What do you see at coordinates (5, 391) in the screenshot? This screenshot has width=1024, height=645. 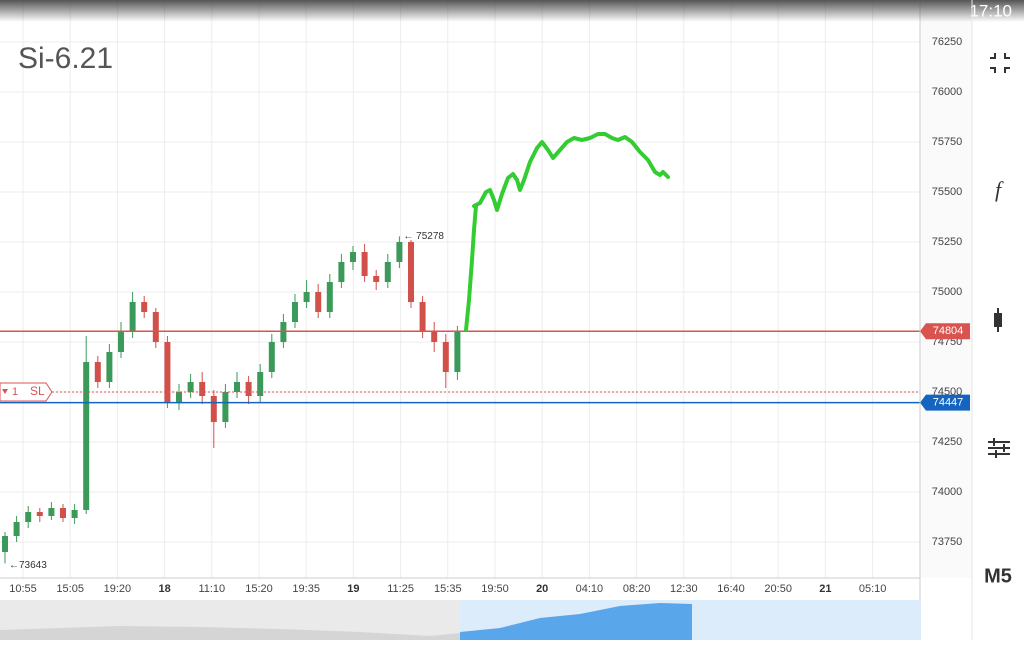 I see `order-arrow` at bounding box center [5, 391].